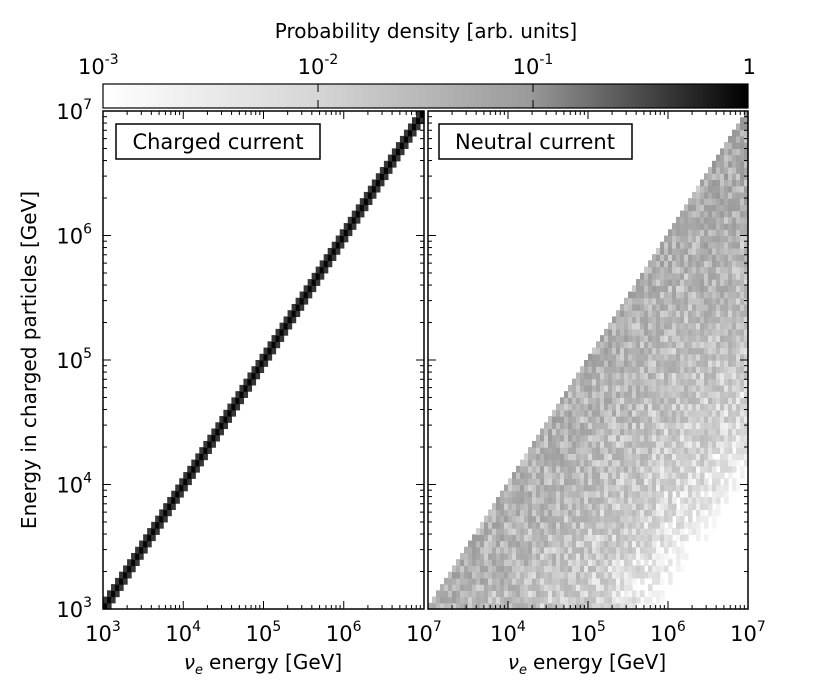 The width and height of the screenshot is (830, 692). Describe the element at coordinates (29, 360) in the screenshot. I see `y-axis-label: Energy in charged particles [GeV]` at that location.